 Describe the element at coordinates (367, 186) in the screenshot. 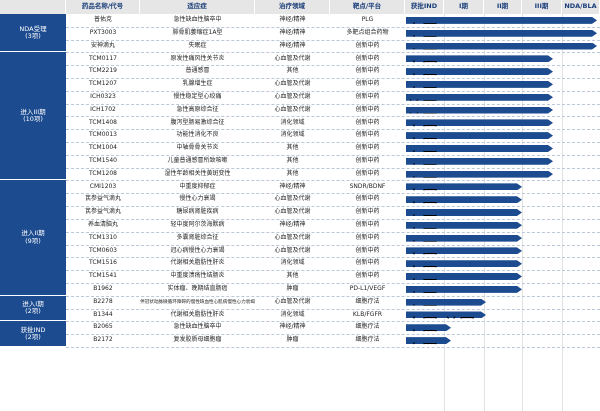

I see `row-cell: SNDR/BDNF` at that location.